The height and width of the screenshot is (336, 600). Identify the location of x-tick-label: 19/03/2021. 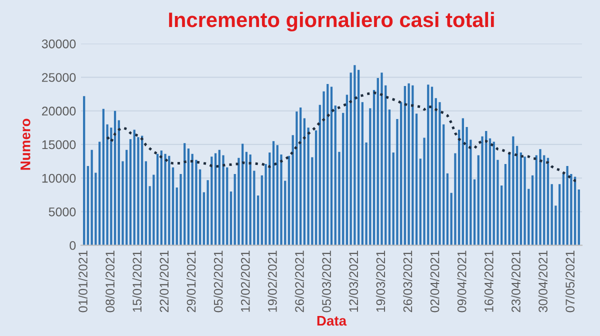
(381, 281).